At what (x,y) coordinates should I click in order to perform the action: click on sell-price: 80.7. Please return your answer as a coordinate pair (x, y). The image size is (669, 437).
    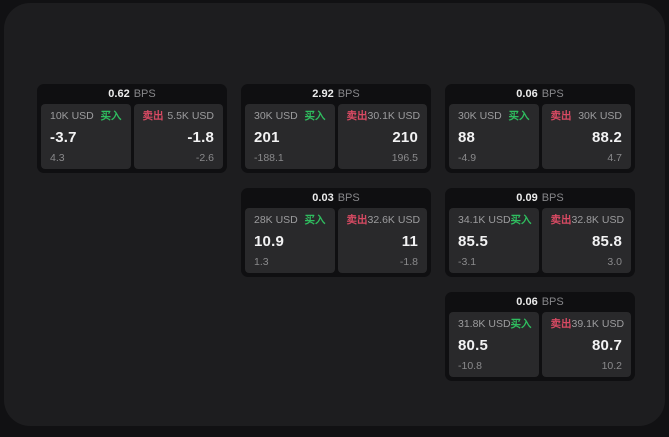
    Looking at the image, I should click on (607, 345).